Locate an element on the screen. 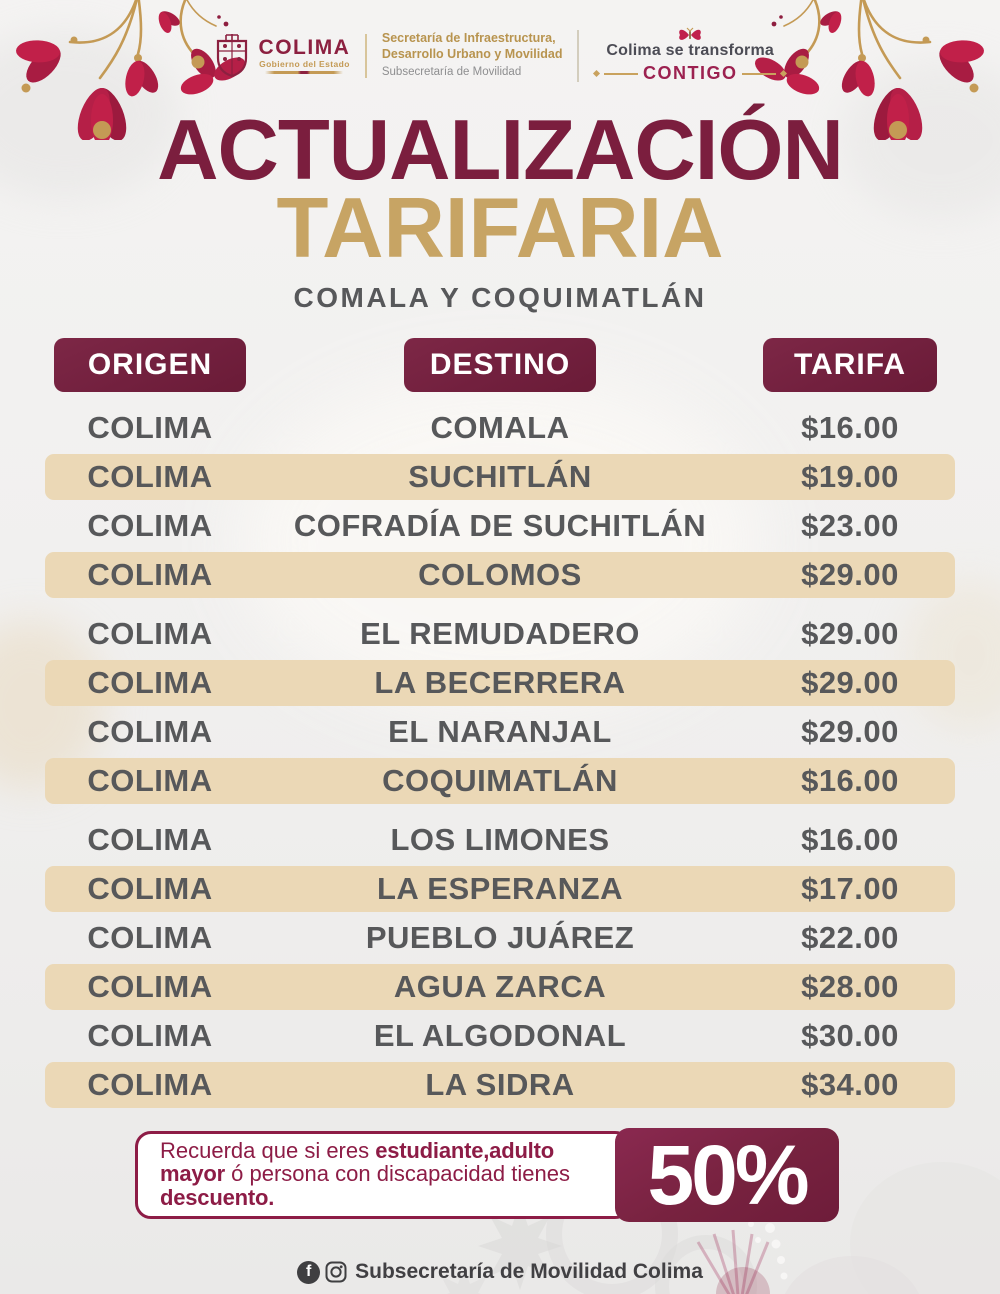  cell-tarifa: $17.00 is located at coordinates (850, 889).